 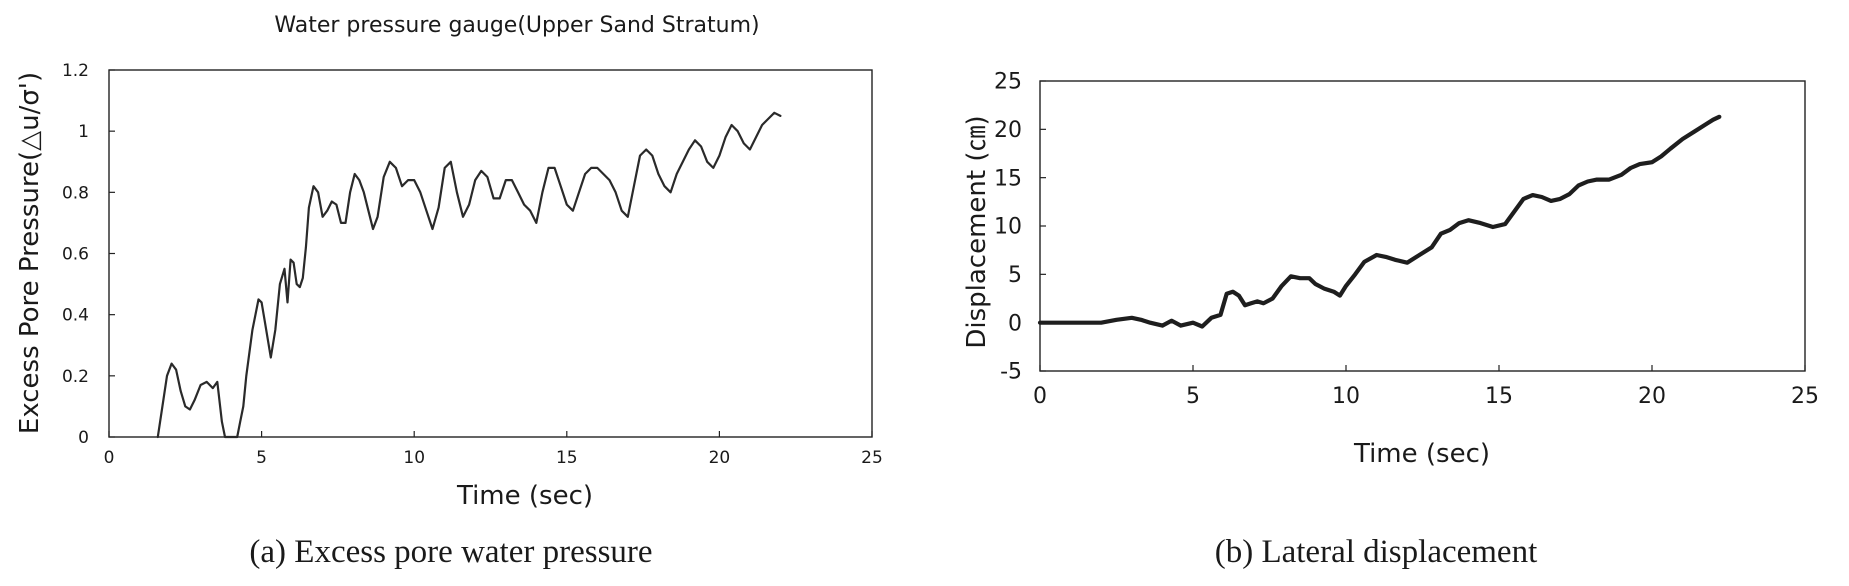 I want to click on chart-b-y-tick-label: 20, so click(x=1008, y=130).